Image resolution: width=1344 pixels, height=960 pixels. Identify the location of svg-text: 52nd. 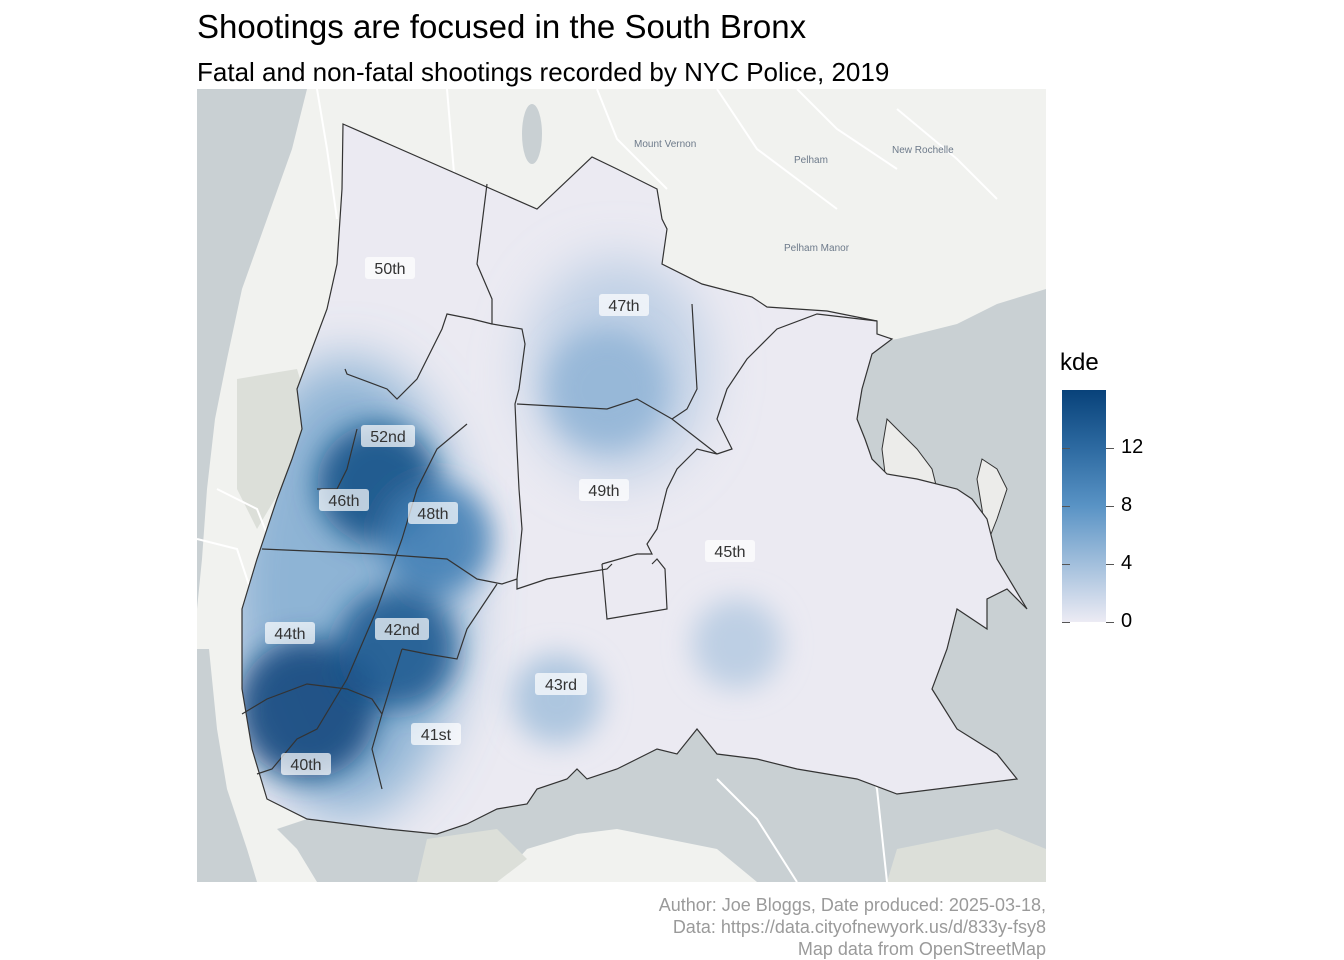
(388, 437).